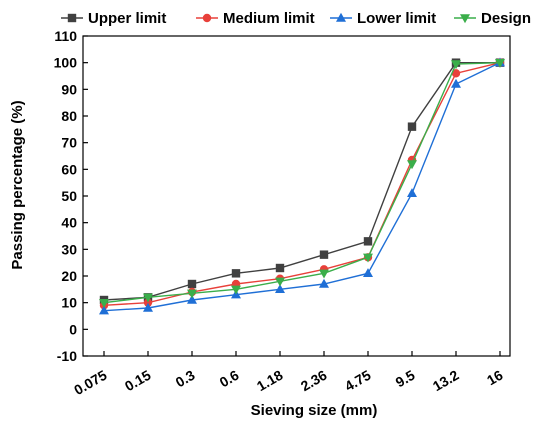 The height and width of the screenshot is (428, 550). Describe the element at coordinates (69, 143) in the screenshot. I see `y-tick-label: 70` at that location.